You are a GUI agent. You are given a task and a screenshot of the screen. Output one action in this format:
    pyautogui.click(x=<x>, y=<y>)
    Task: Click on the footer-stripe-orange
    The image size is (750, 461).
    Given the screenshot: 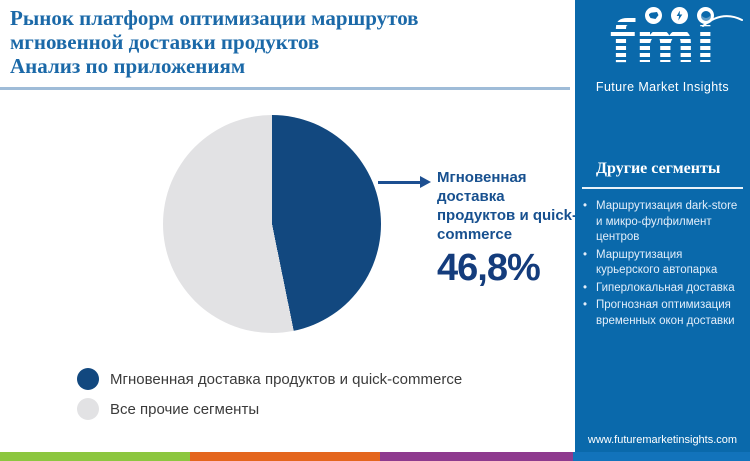 What is the action you would take?
    pyautogui.click(x=285, y=456)
    